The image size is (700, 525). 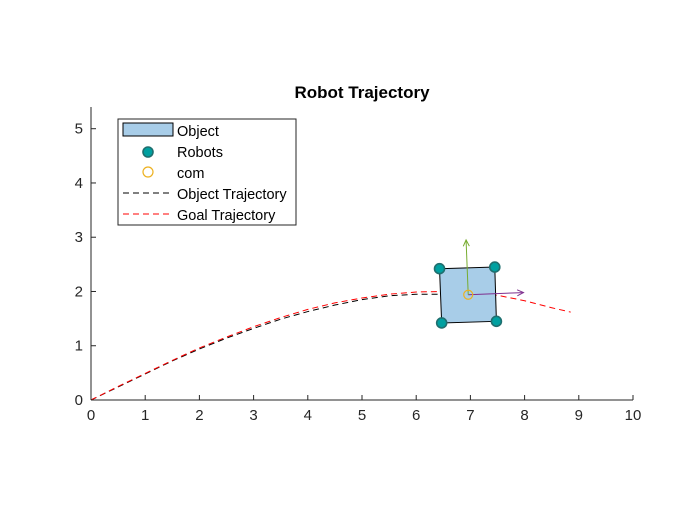 I want to click on x-tick-label: 6, so click(x=416, y=415).